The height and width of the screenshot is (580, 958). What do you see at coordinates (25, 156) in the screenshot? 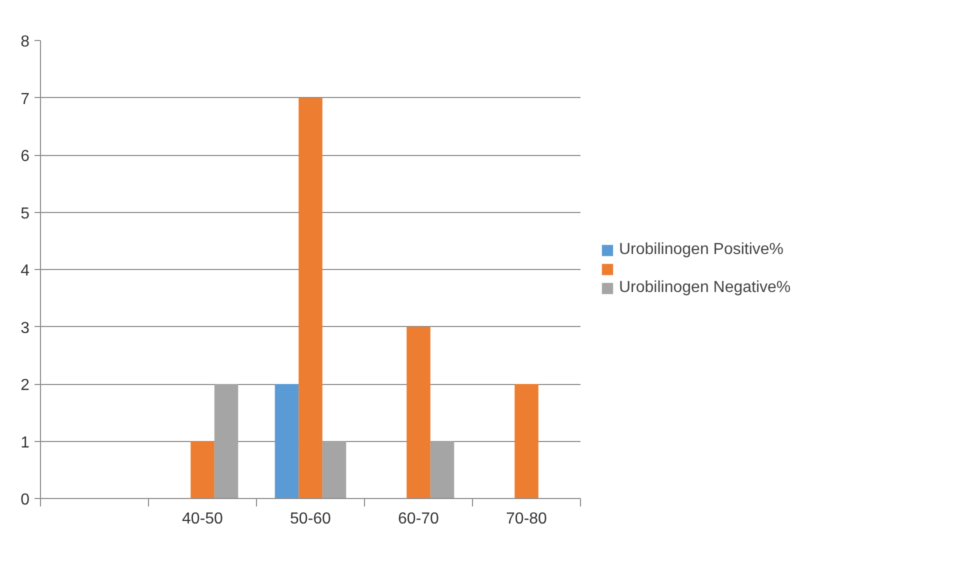
I see `y-tick-label: 6` at bounding box center [25, 156].